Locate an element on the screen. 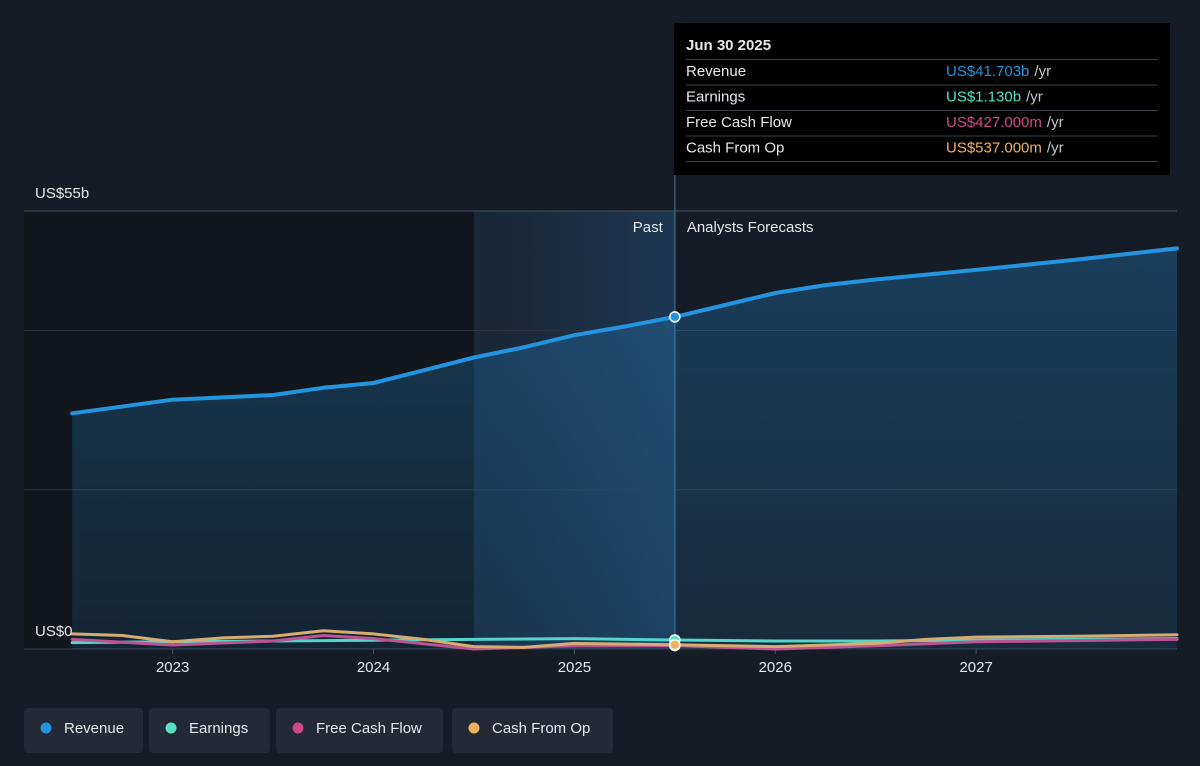 The width and height of the screenshot is (1200, 766). x-tick-label: 2026 is located at coordinates (775, 667).